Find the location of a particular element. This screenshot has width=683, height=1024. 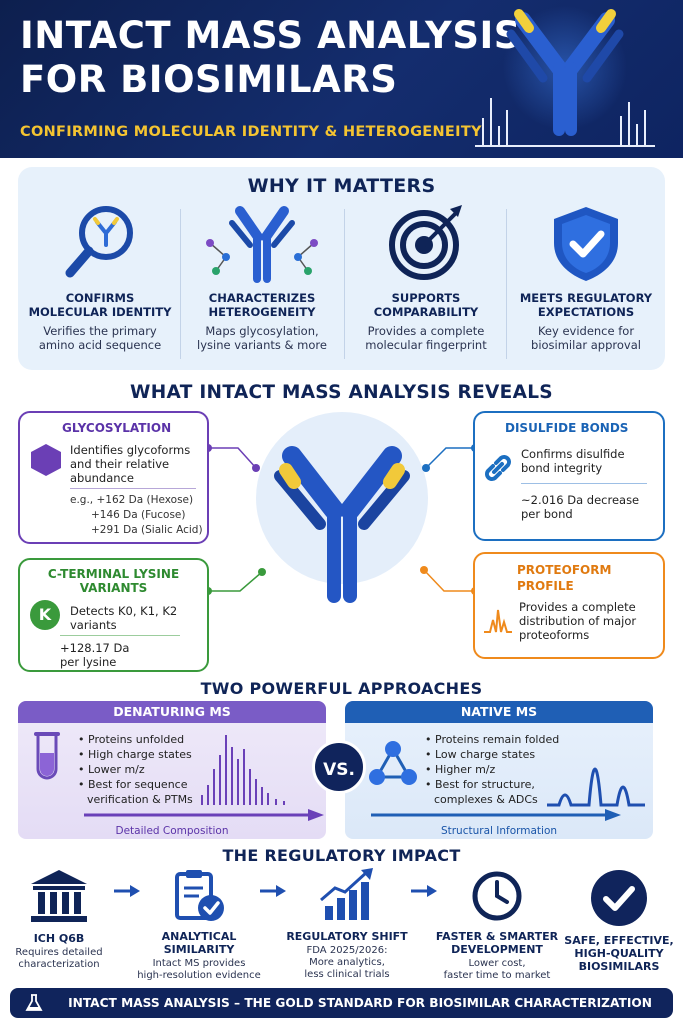

section-title: WHY IT MATTERS is located at coordinates (341, 186).